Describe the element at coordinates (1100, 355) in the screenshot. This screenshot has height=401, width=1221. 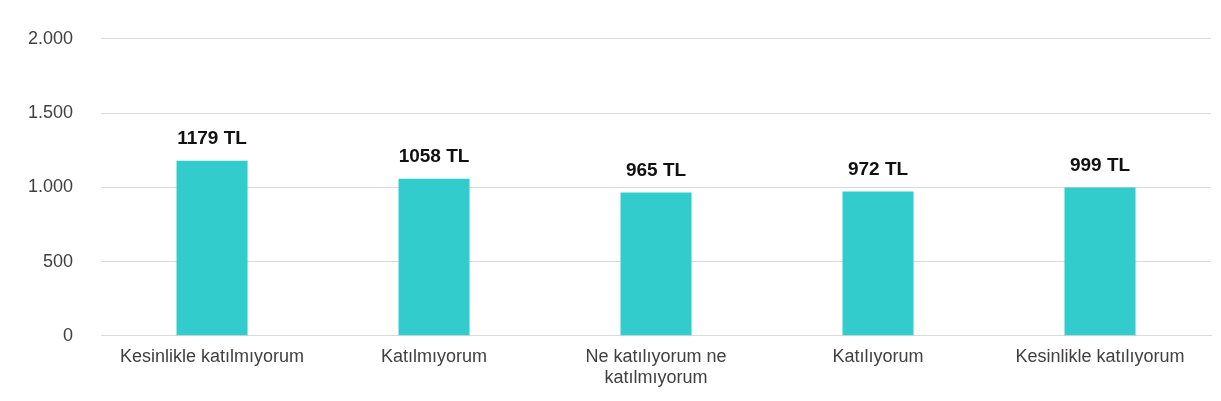
I see `x-tick-label: Kesinlikle katılıyorum` at that location.